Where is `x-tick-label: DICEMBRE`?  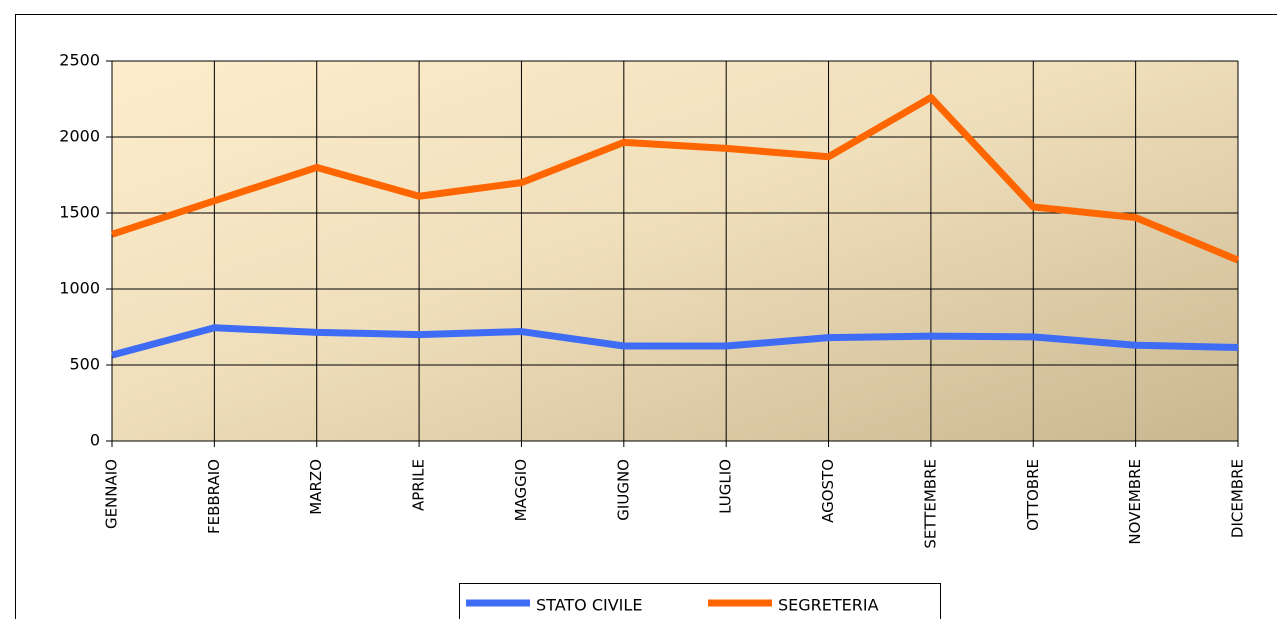 x-tick-label: DICEMBRE is located at coordinates (1238, 498).